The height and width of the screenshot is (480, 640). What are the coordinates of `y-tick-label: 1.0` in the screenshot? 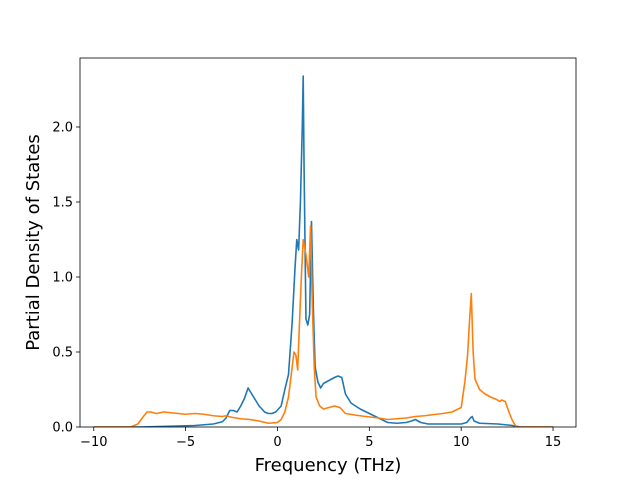 It's located at (62, 278).